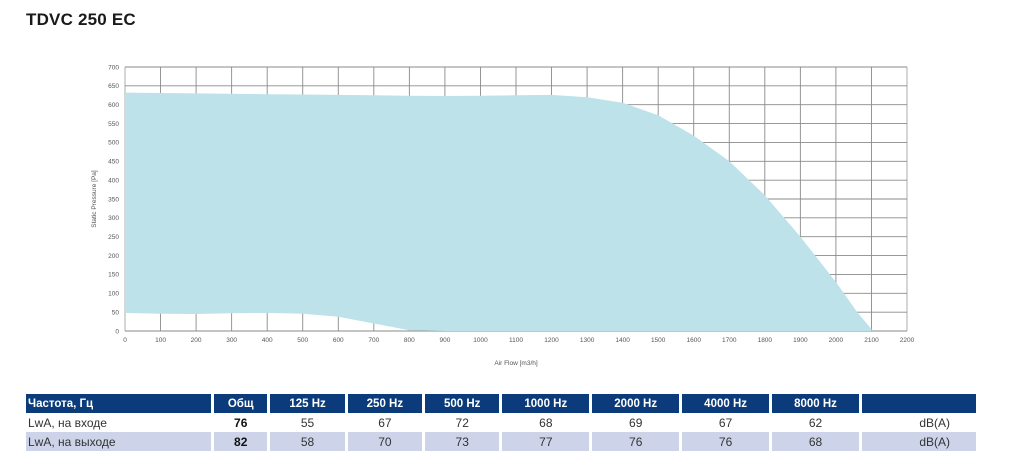 The image size is (1012, 466). What do you see at coordinates (383, 441) in the screenshot?
I see `cell: 70` at bounding box center [383, 441].